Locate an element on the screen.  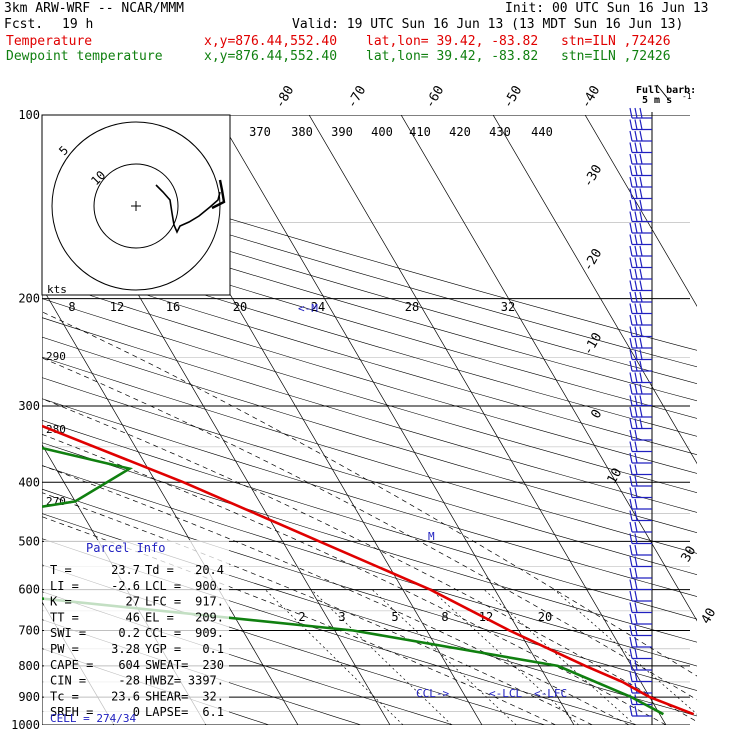
isotherm-label: 10 is located at coordinates (615, 476).